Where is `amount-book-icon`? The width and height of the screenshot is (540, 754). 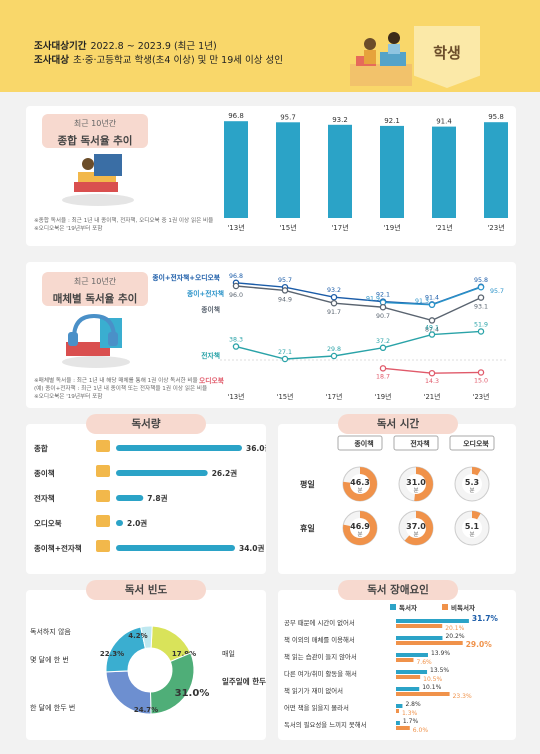 amount-book-icon is located at coordinates (103, 496).